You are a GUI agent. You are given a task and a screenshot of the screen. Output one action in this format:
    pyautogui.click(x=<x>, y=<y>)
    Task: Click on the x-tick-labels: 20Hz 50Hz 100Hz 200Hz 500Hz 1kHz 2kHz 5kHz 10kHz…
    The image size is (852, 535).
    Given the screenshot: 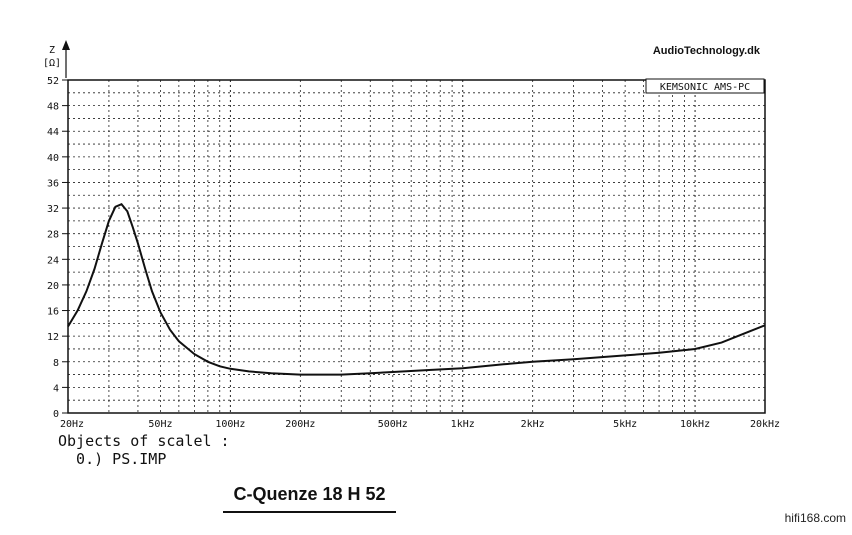 What is the action you would take?
    pyautogui.click(x=420, y=424)
    